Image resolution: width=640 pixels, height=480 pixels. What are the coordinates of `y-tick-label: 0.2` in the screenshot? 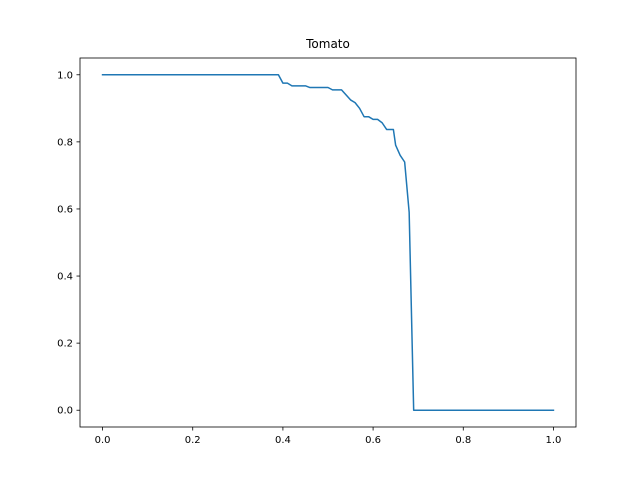 It's located at (65, 344).